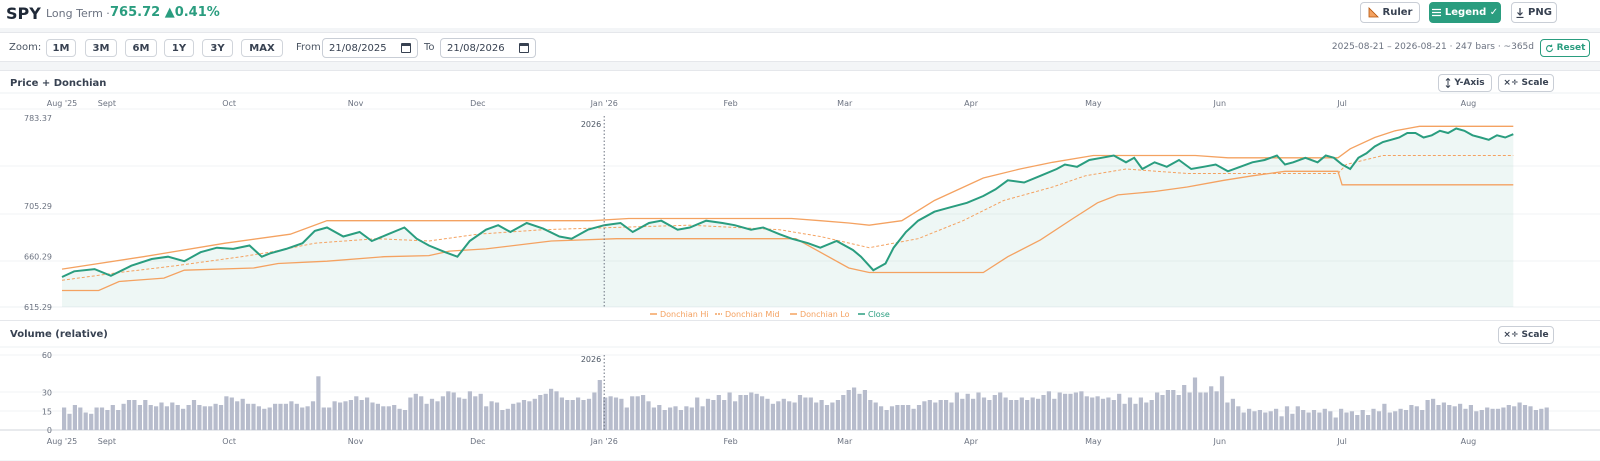  Describe the element at coordinates (58, 83) in the screenshot. I see `price-panel-title: Price + Donchian` at that location.